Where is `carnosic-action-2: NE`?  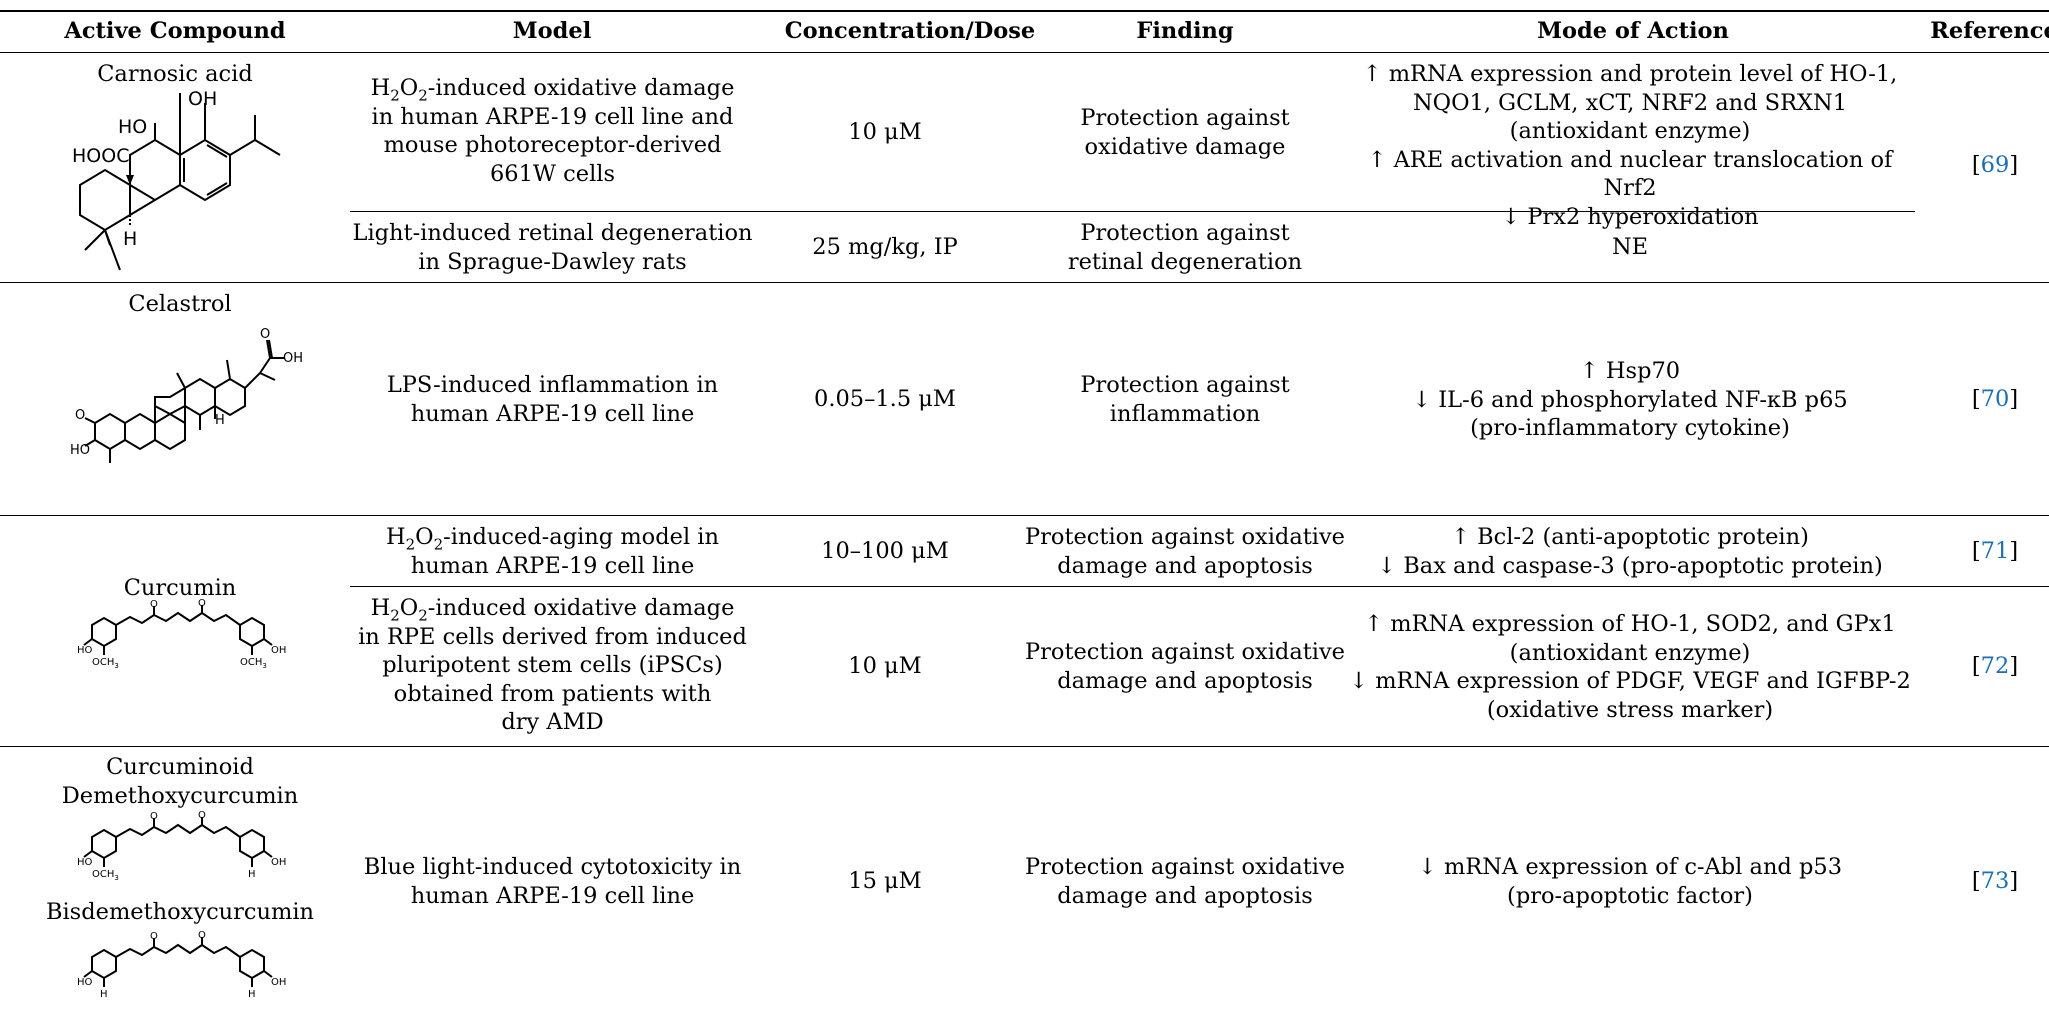
carnosic-action-2: NE is located at coordinates (1630, 247).